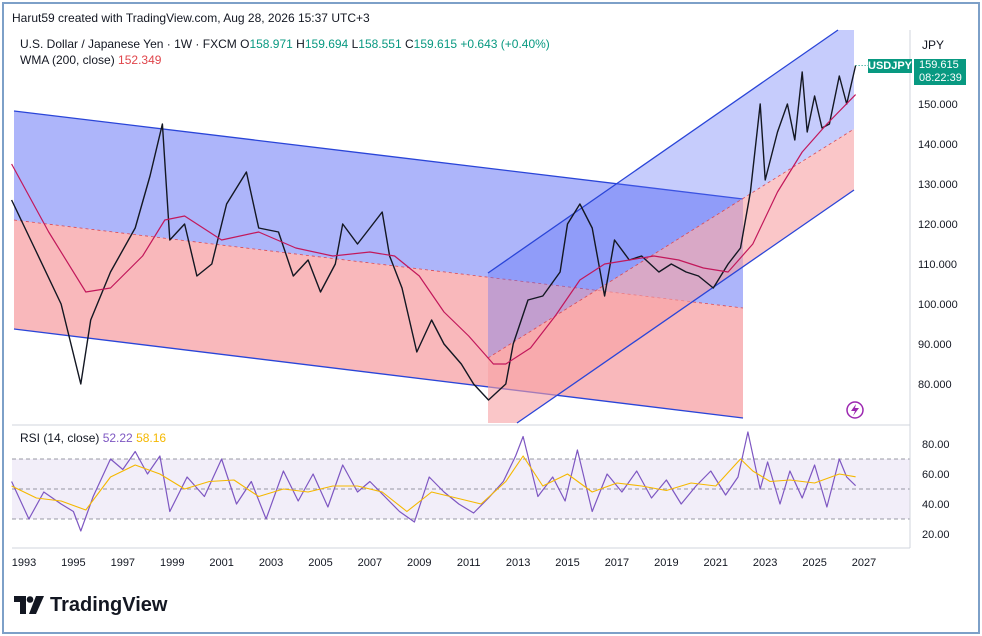  Describe the element at coordinates (938, 305) in the screenshot. I see `price-tick-label: 100.000` at that location.